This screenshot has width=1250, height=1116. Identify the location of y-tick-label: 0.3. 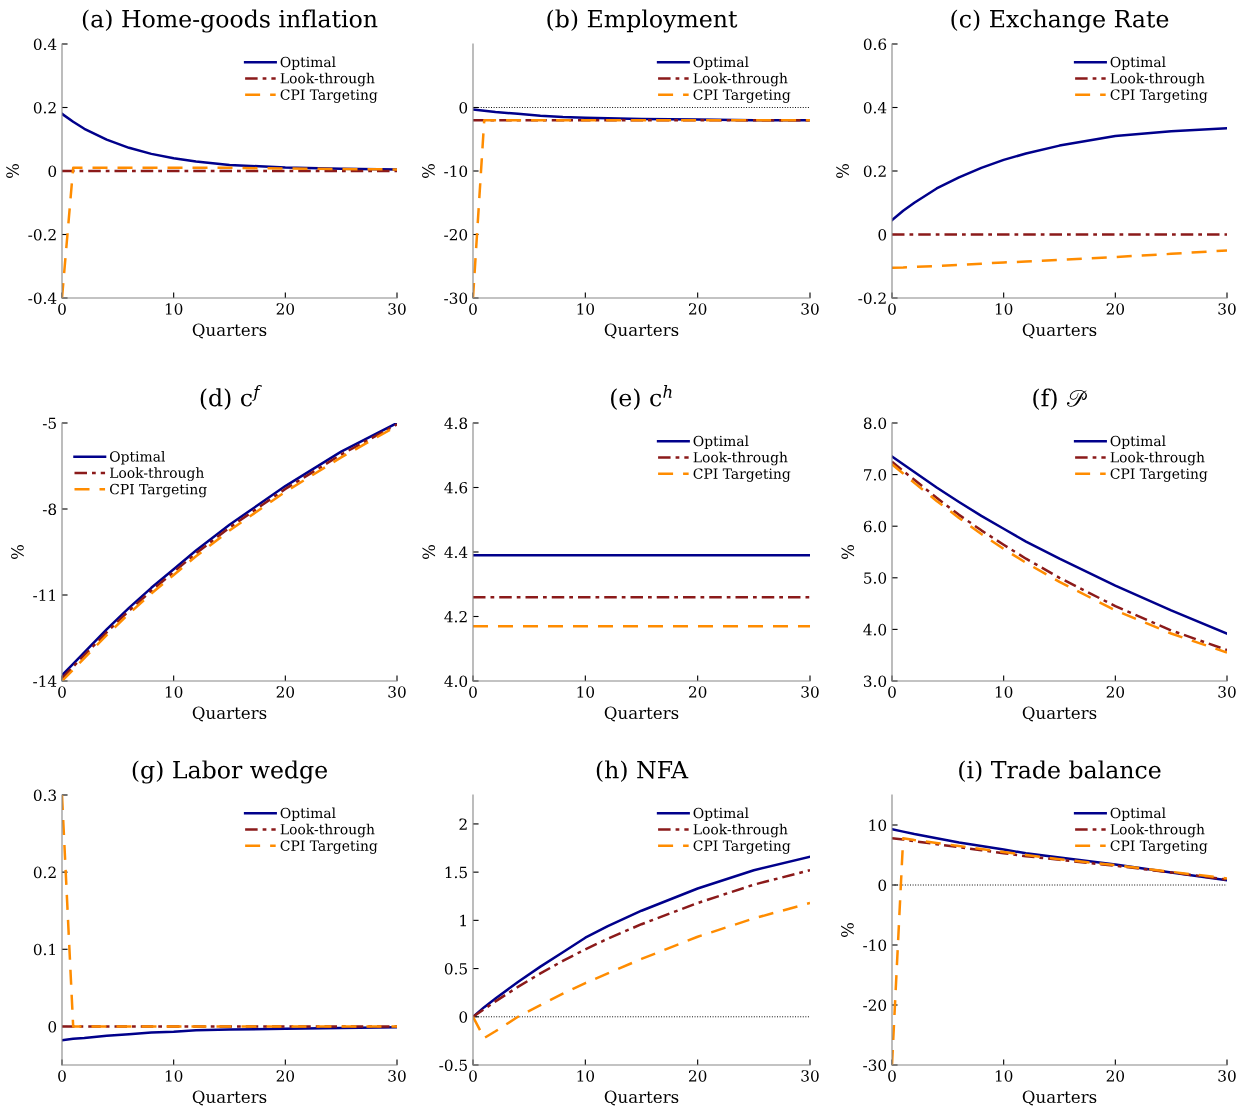
(45, 795).